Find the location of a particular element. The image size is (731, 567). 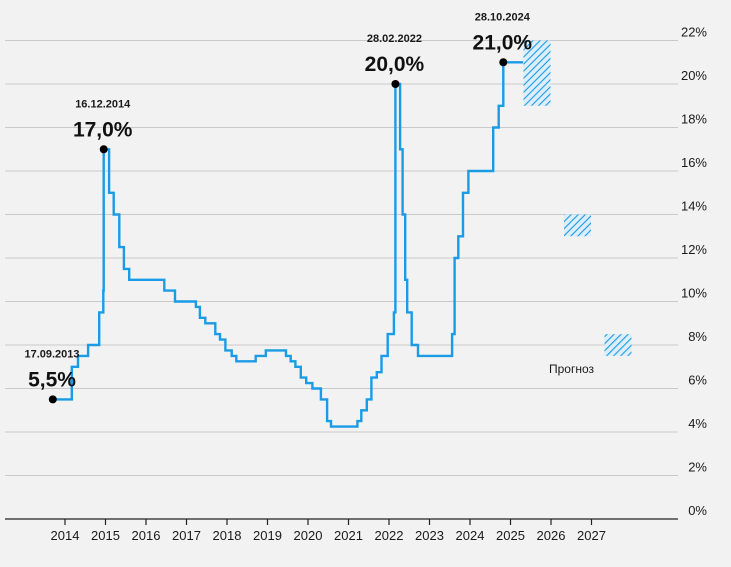

x-tick-label: 2015 is located at coordinates (105, 535).